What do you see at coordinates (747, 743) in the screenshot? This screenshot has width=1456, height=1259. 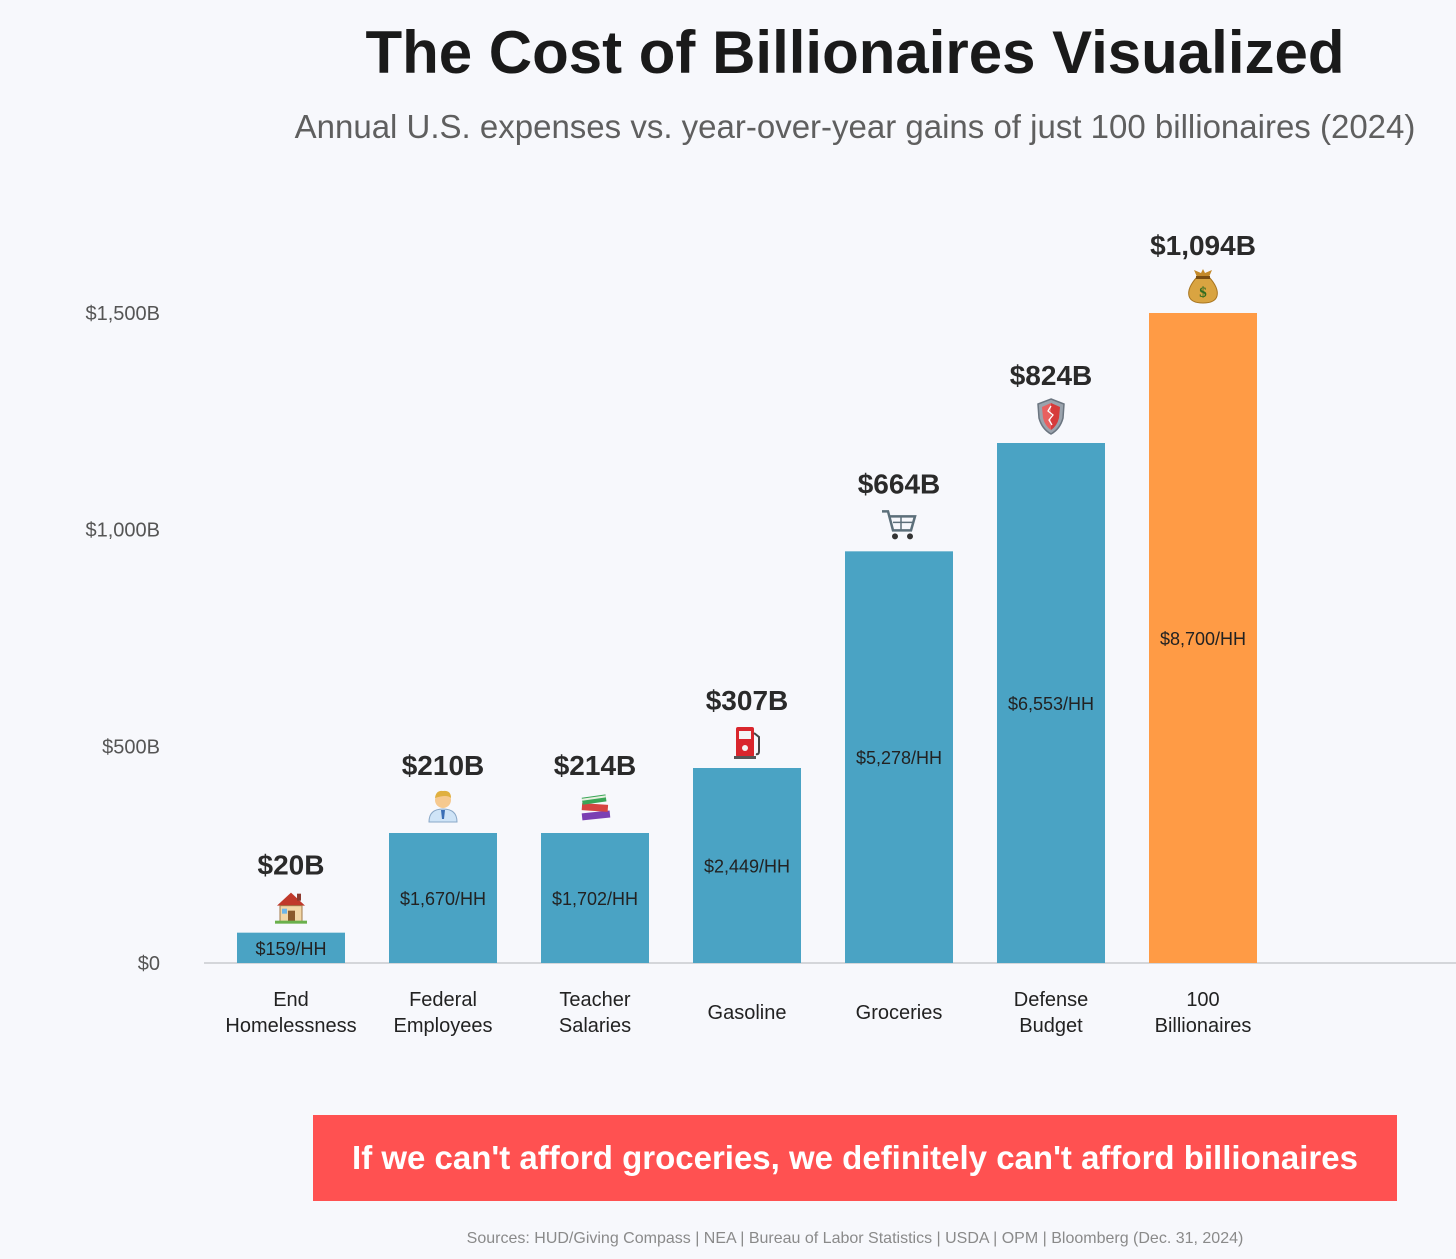 I see `fuel-pump-icon` at bounding box center [747, 743].